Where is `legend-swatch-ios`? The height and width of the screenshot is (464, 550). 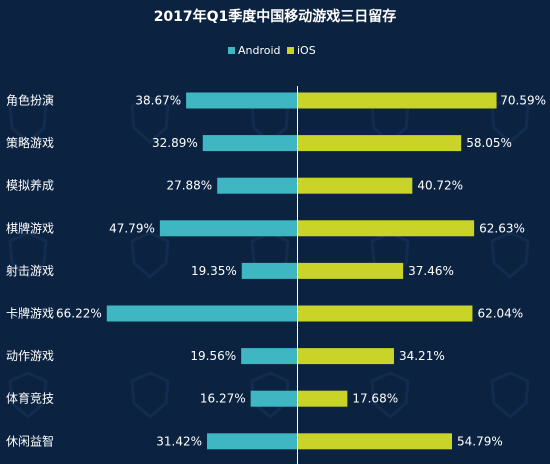
legend-swatch-ios is located at coordinates (290, 50).